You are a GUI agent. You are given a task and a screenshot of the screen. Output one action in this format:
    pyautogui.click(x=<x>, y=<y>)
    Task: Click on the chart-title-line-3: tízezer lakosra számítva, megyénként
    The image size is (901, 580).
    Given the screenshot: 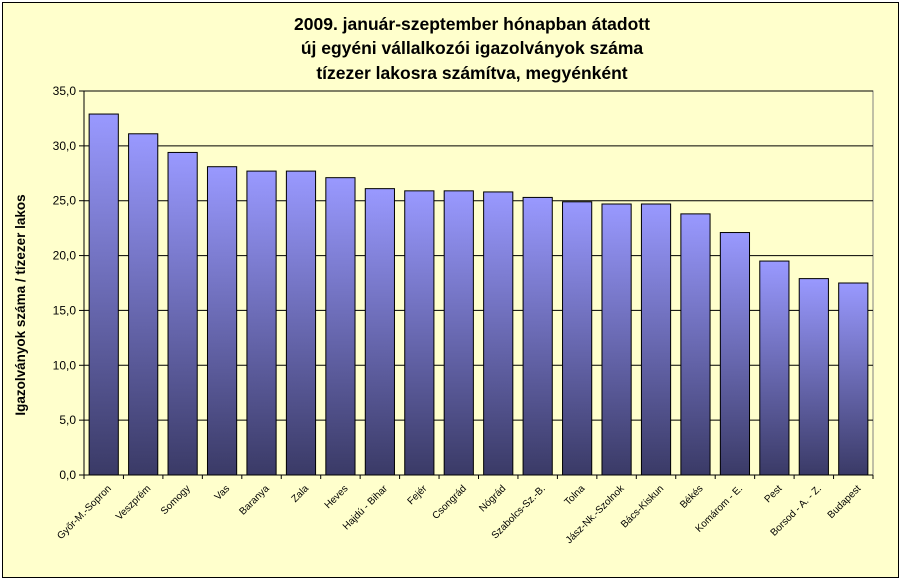 What is the action you would take?
    pyautogui.click(x=471, y=73)
    